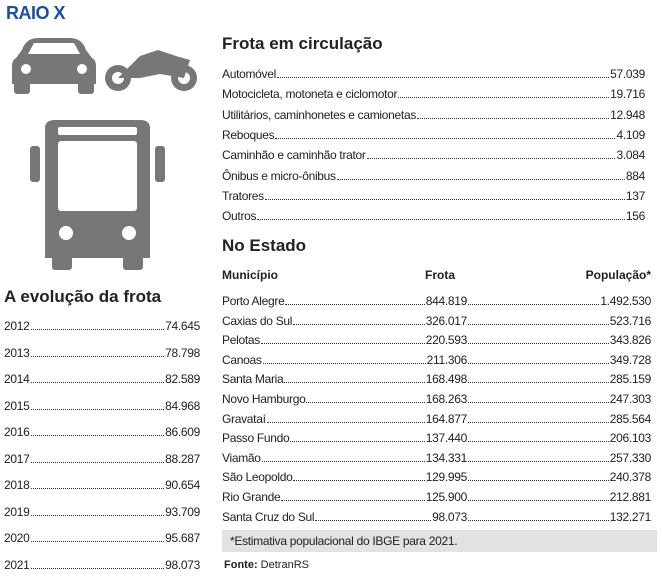 The width and height of the screenshot is (662, 577). I want to click on cell: Caxias do Sul 326.017, so click(344, 320).